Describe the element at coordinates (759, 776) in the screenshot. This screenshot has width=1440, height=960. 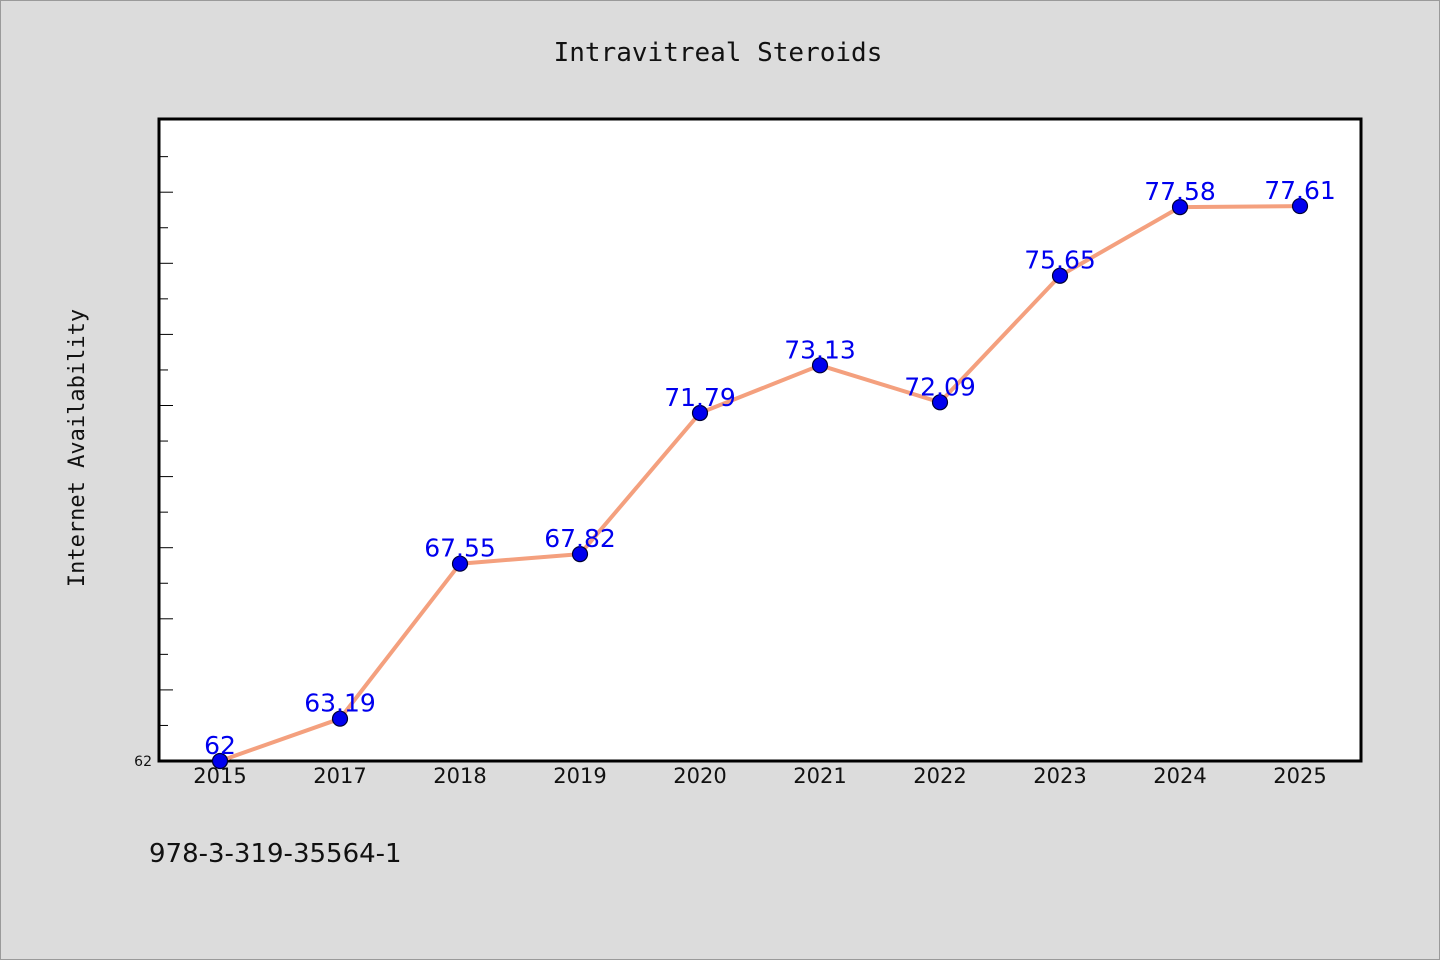
I see `x-axis-tick-labels: 2015 2017 2018 2019 2020 2021 2022 2023 2024 2025` at that location.